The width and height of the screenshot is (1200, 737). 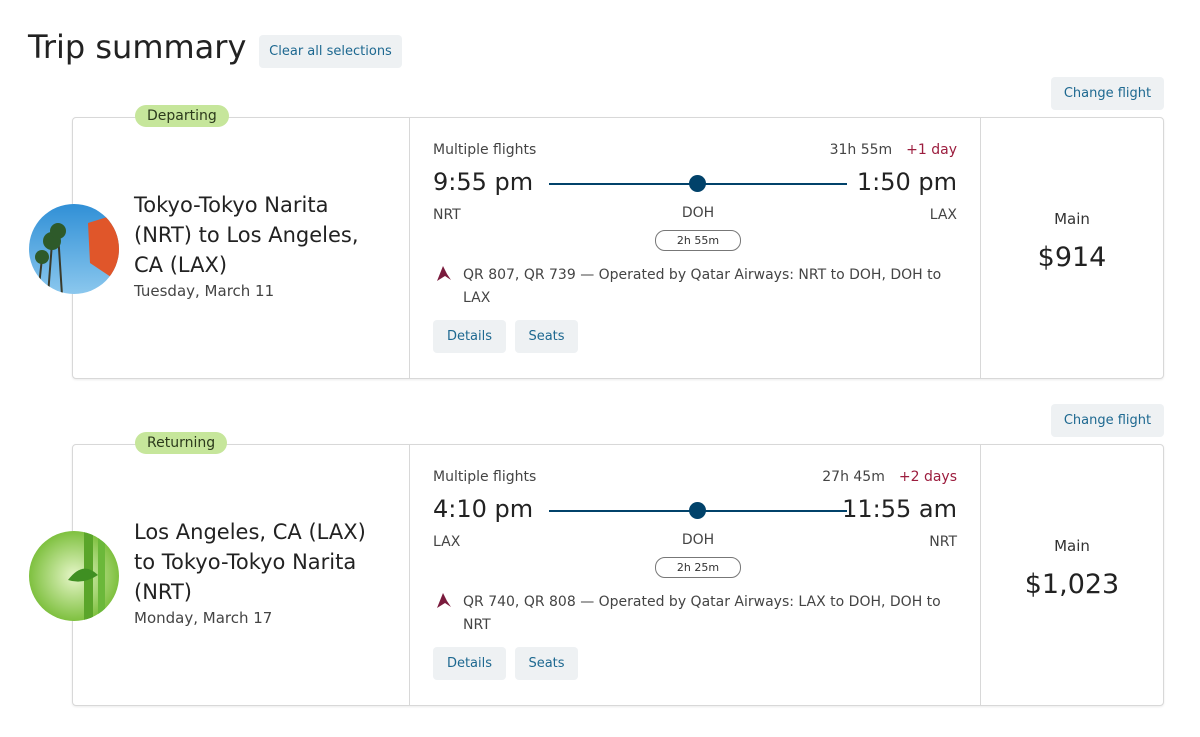 I want to click on trip-badge: Departing, so click(x=182, y=116).